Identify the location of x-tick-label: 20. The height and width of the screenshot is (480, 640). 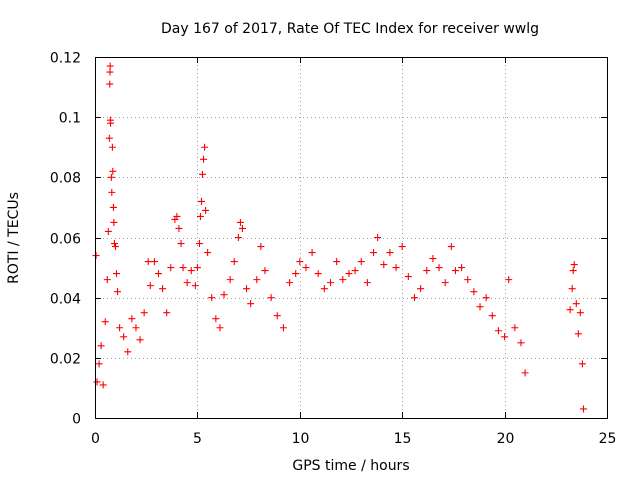
(506, 439).